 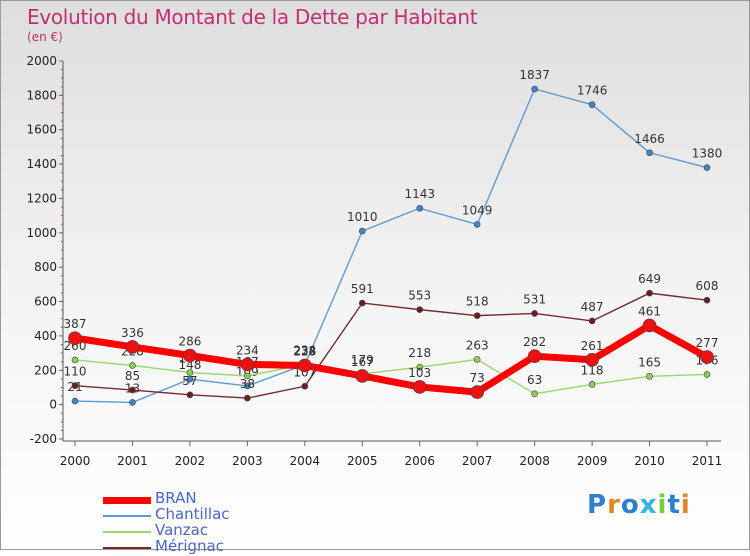 I want to click on x-tick-label: 2005, so click(x=362, y=461).